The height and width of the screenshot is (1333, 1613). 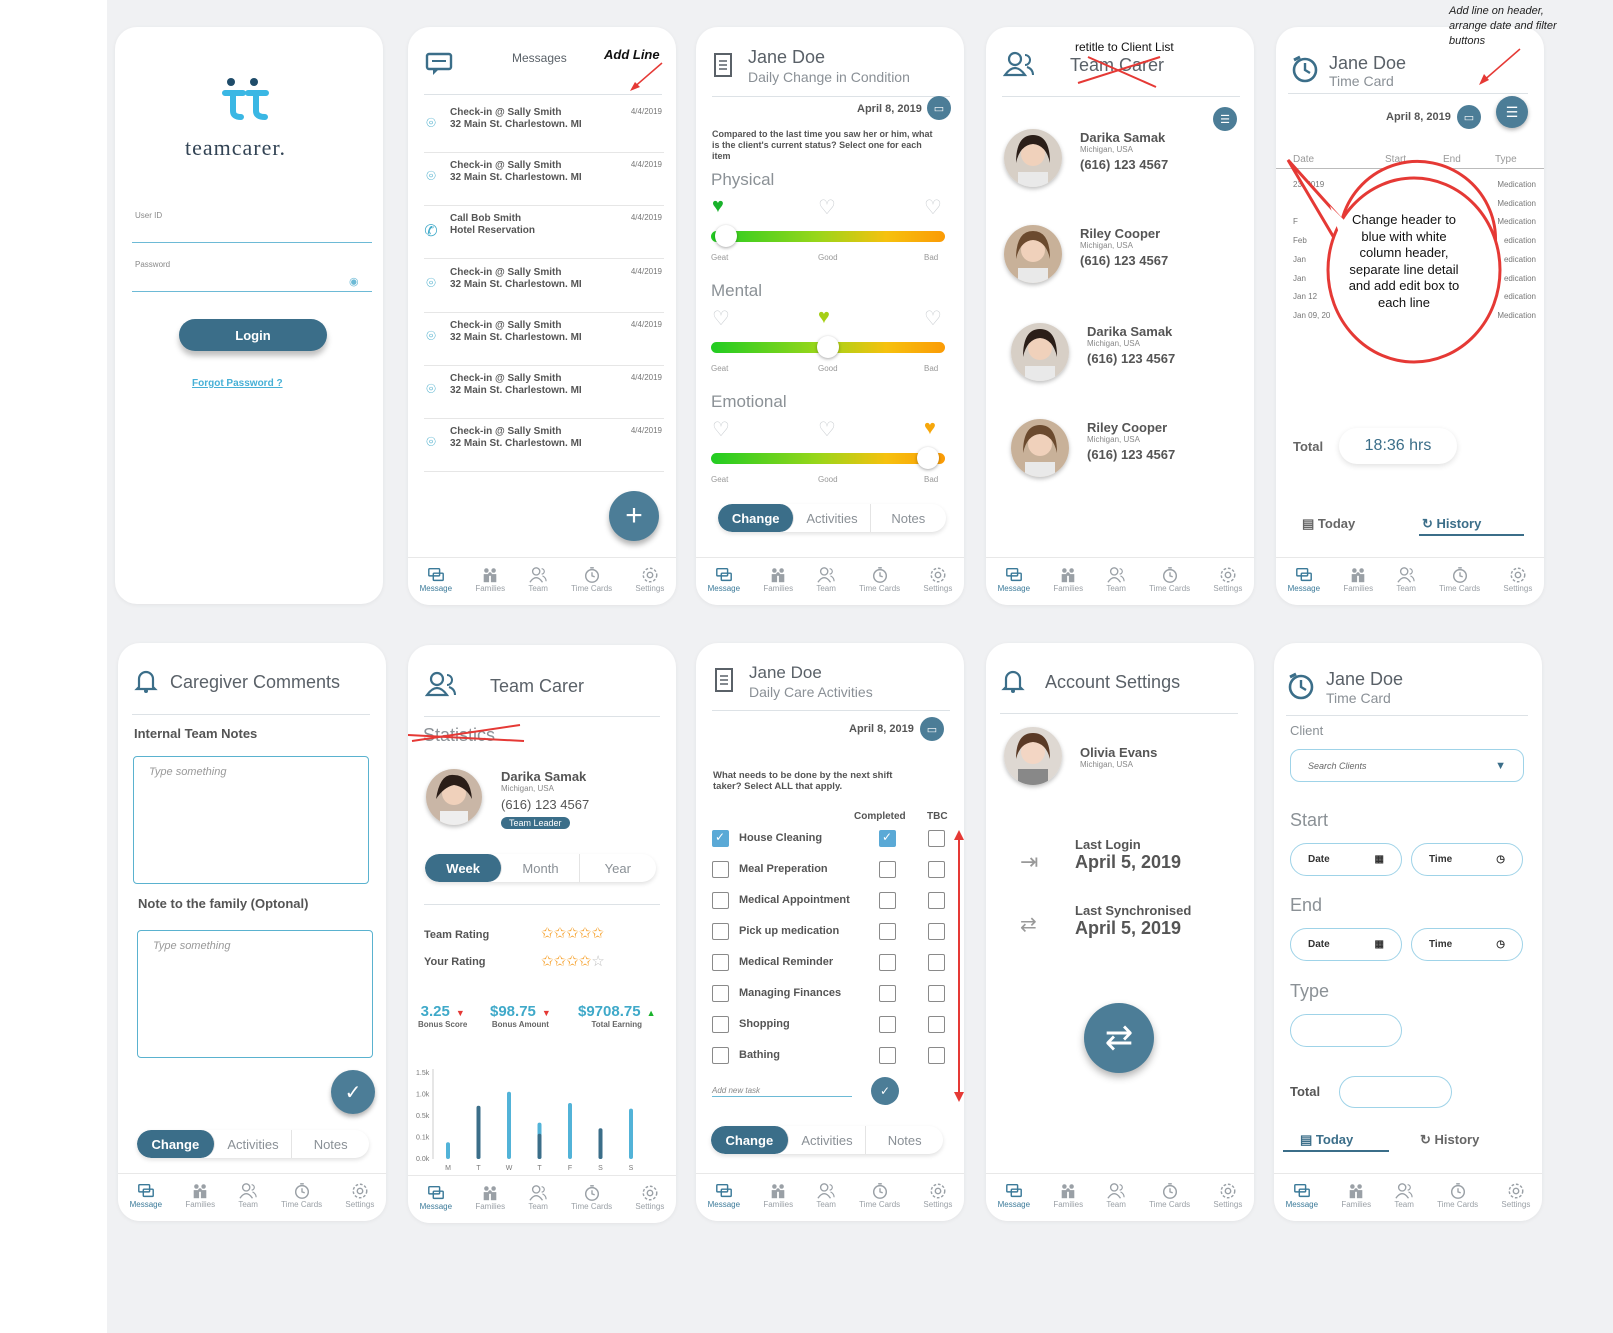 What do you see at coordinates (353, 1092) in the screenshot?
I see `confirm-button: ✓` at bounding box center [353, 1092].